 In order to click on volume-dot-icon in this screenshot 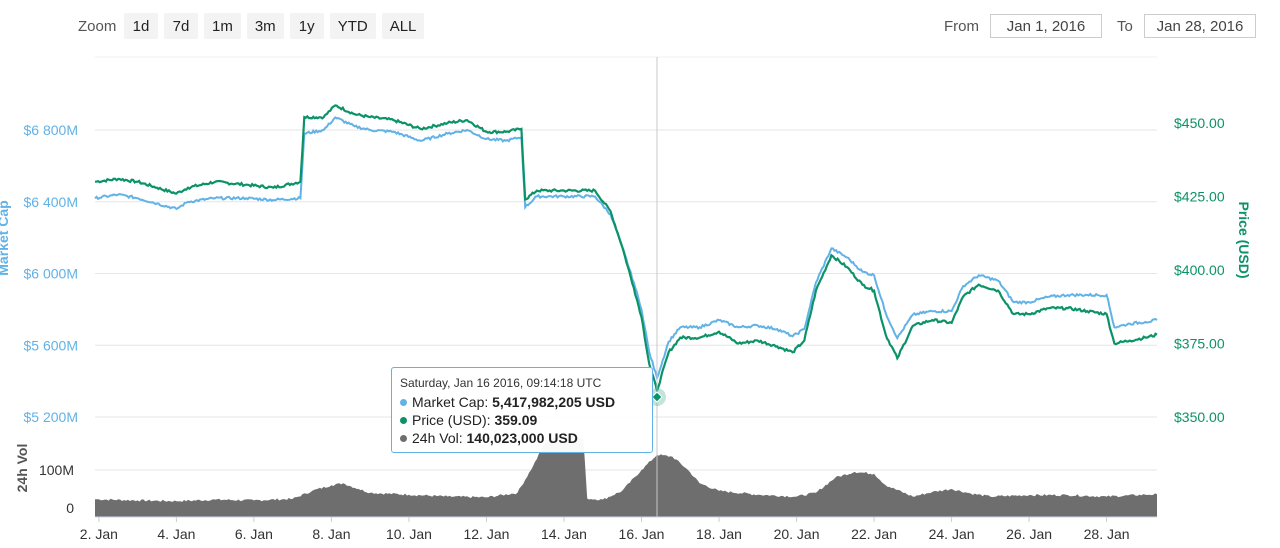, I will do `click(403, 438)`.